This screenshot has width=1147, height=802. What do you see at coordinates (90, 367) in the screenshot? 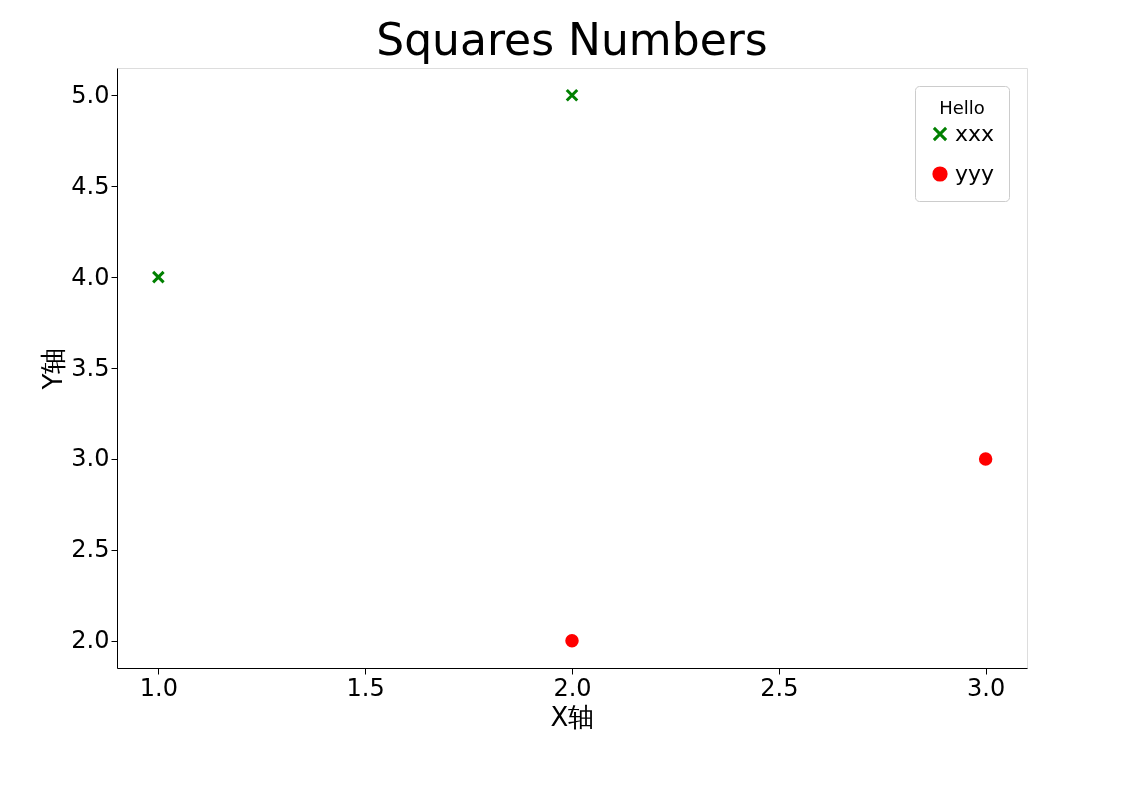
I see `y-tick-label: 3.5` at bounding box center [90, 367].